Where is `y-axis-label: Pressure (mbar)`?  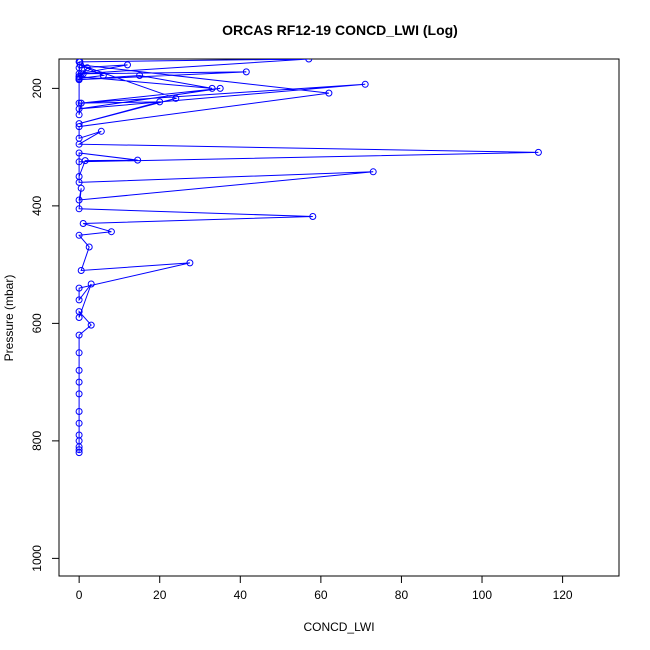 y-axis-label: Pressure (mbar) is located at coordinates (9, 318).